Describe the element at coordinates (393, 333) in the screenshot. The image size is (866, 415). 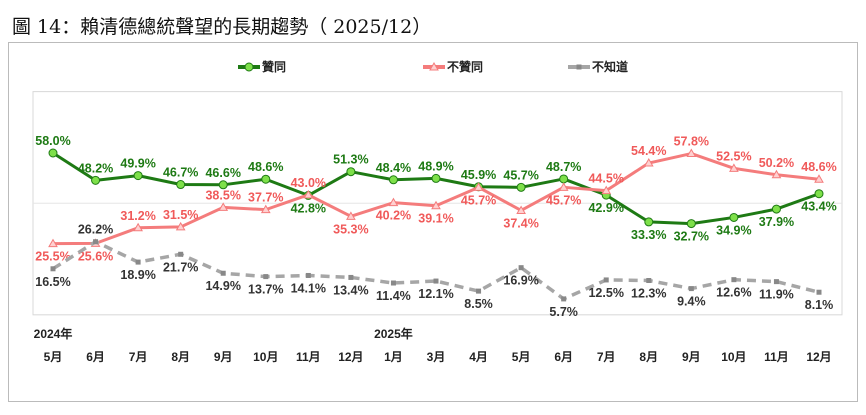
I see `year-label: 2025年` at that location.